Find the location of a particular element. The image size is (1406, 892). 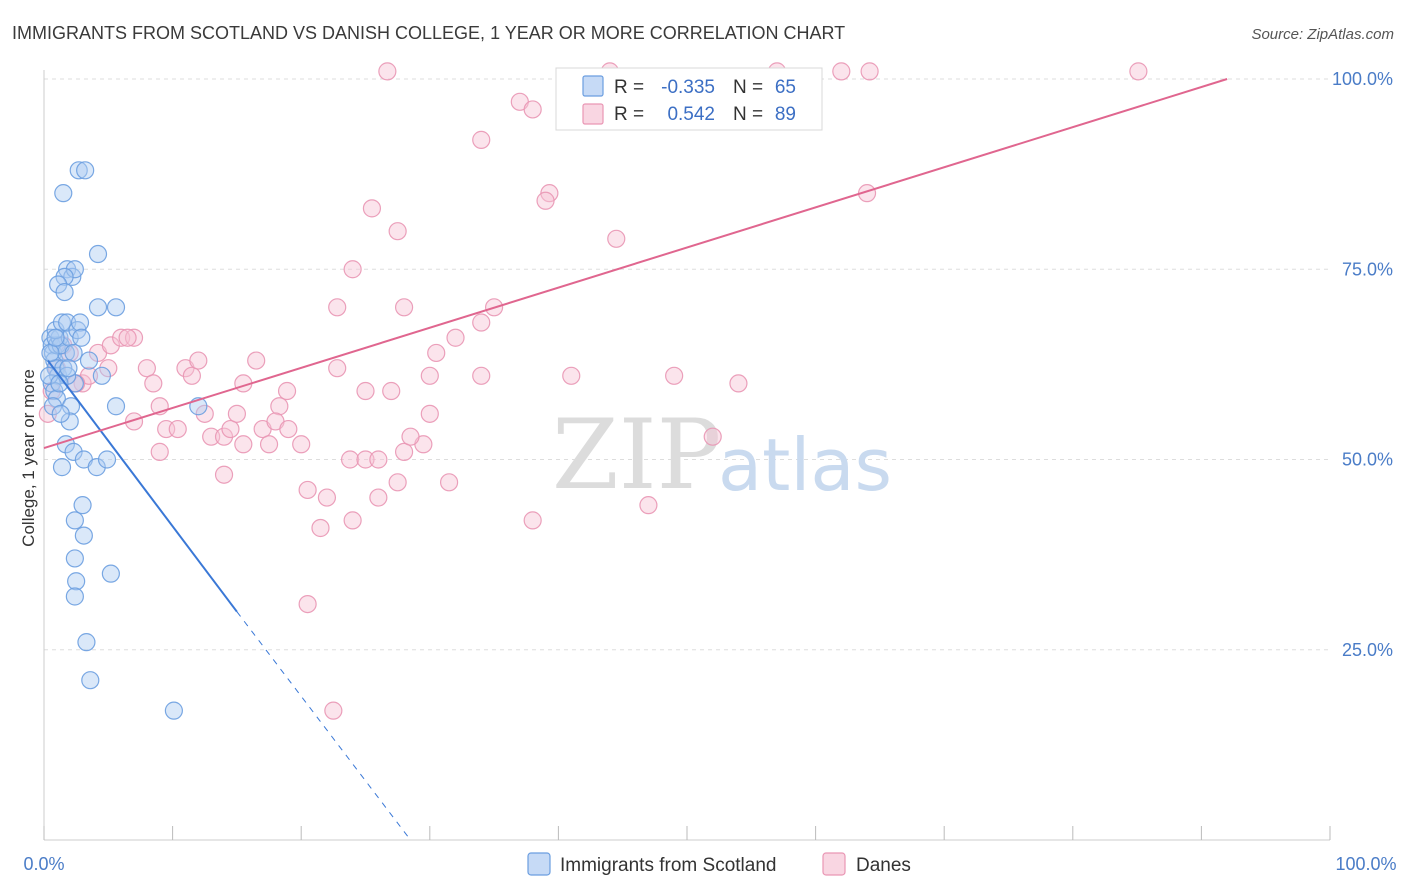

y-tick-label-50: 50.0% is located at coordinates (1367, 460).